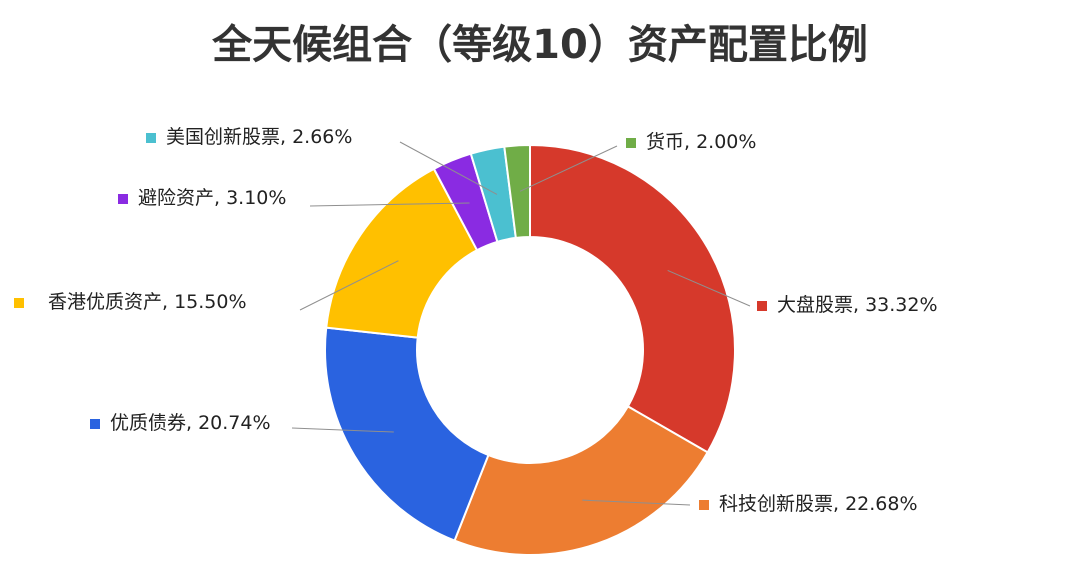 The image size is (1080, 575). I want to click on slice-label: 美国创新股票, 2.66%, so click(259, 137).